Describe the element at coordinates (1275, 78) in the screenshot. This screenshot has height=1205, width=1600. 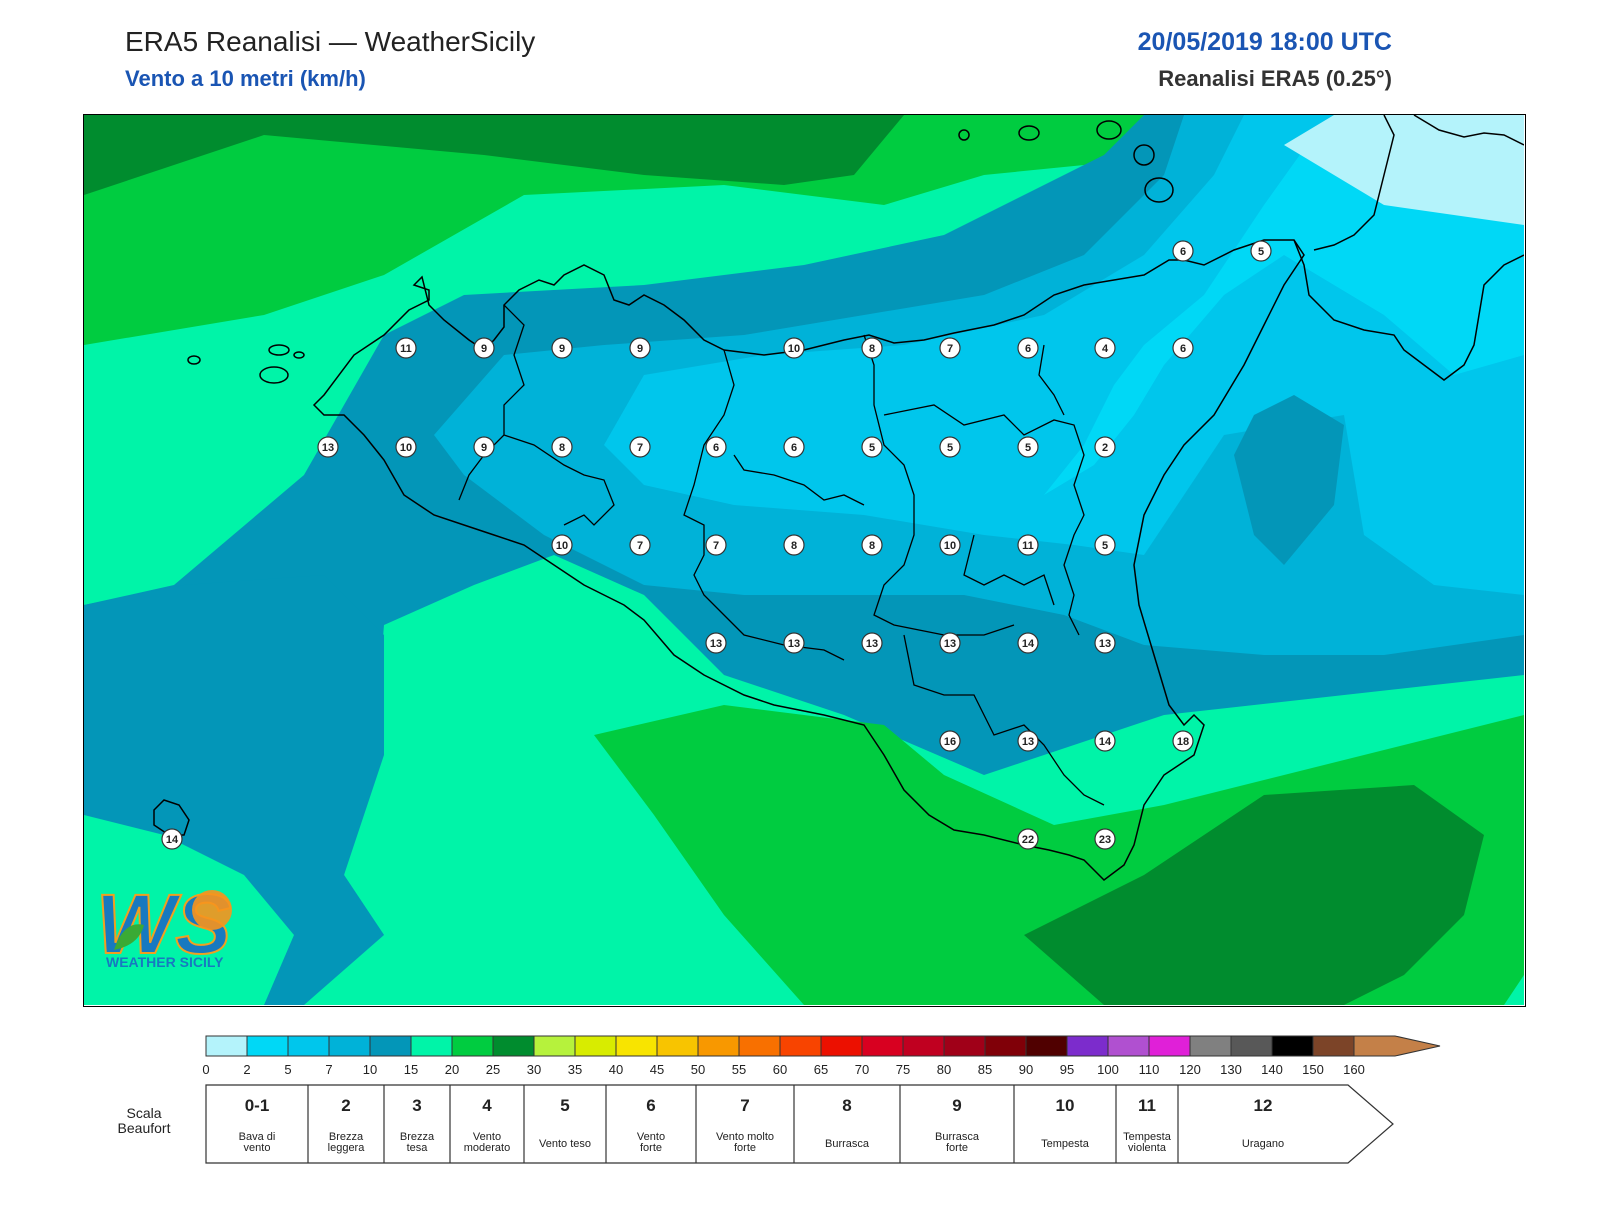
I see `data-source: Reanalisi ERA5 (0.25°)` at that location.